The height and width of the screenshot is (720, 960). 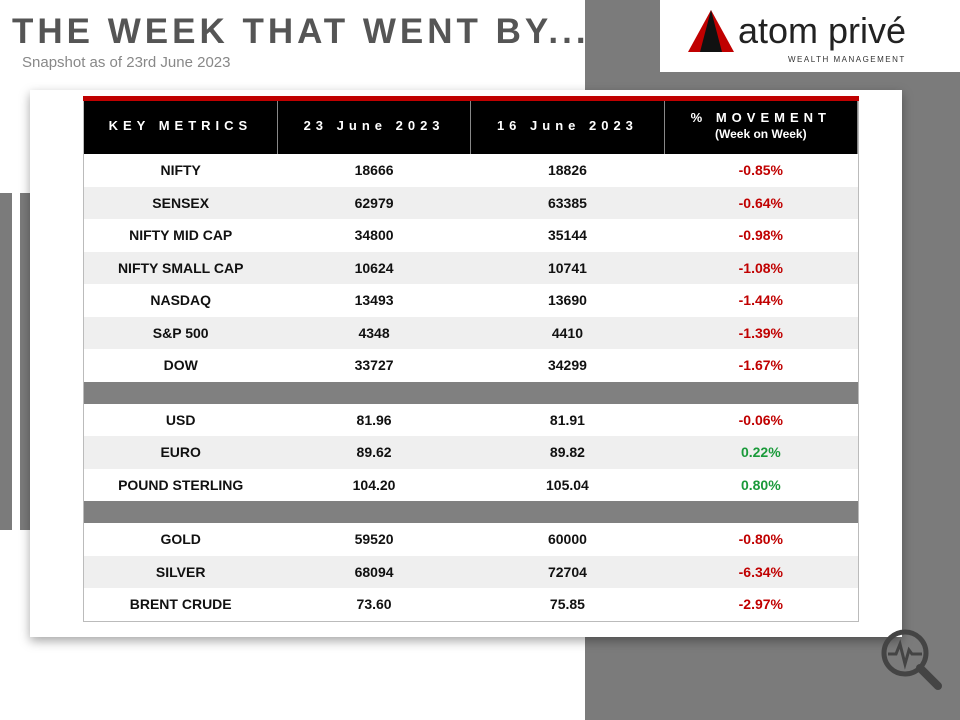 I want to click on movement-cell: -1.39%, so click(x=761, y=332).